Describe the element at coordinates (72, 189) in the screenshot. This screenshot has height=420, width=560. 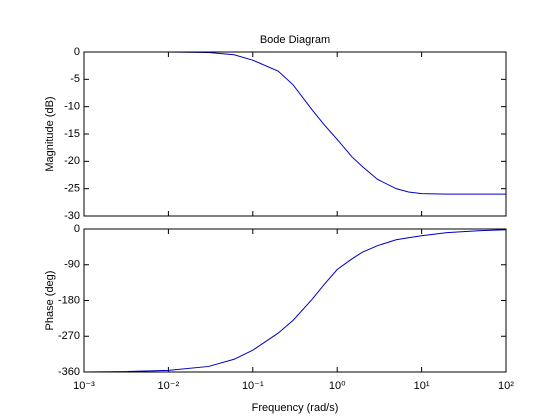
I see `y-tick-label: -25` at that location.